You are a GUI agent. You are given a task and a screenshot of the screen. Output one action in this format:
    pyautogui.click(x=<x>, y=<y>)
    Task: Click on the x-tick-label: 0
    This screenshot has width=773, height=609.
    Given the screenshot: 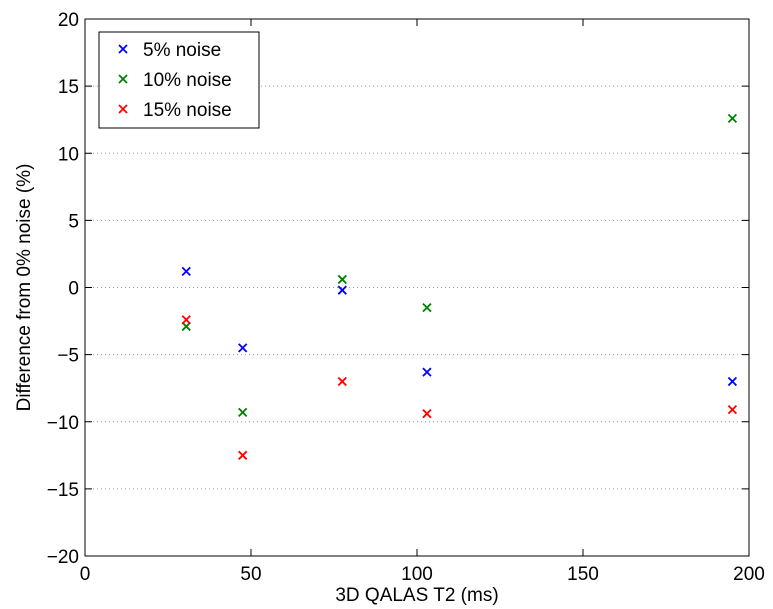 What is the action you would take?
    pyautogui.click(x=85, y=574)
    